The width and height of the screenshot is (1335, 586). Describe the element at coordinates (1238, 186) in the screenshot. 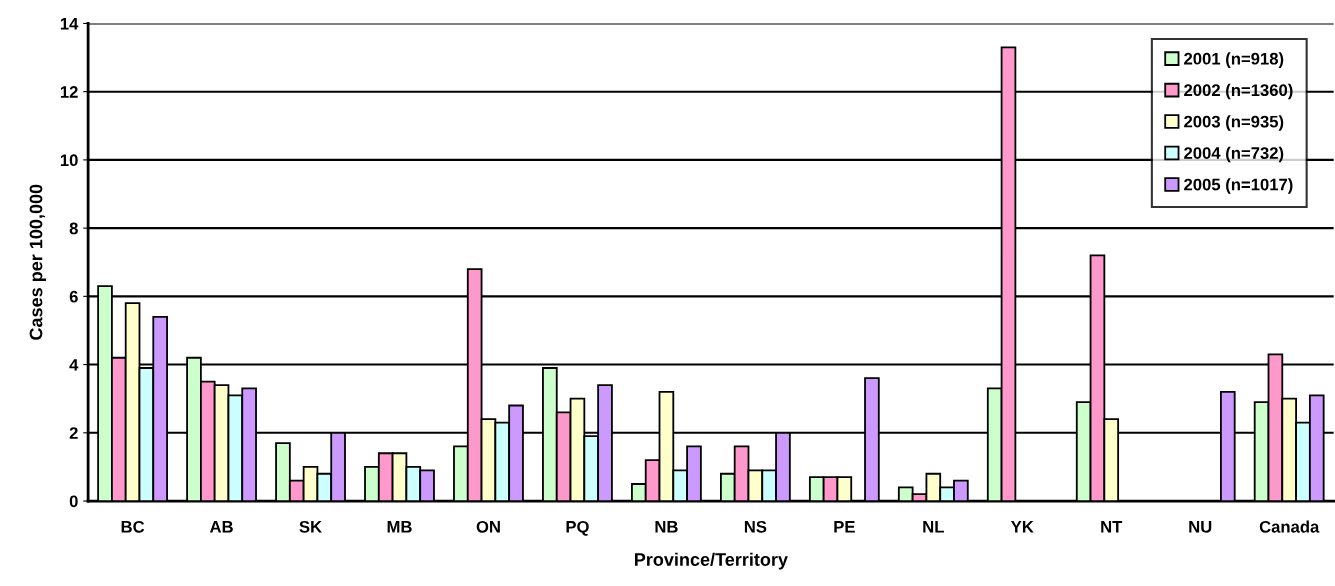

I see `legend-label: 2005 (n=1017)` at that location.